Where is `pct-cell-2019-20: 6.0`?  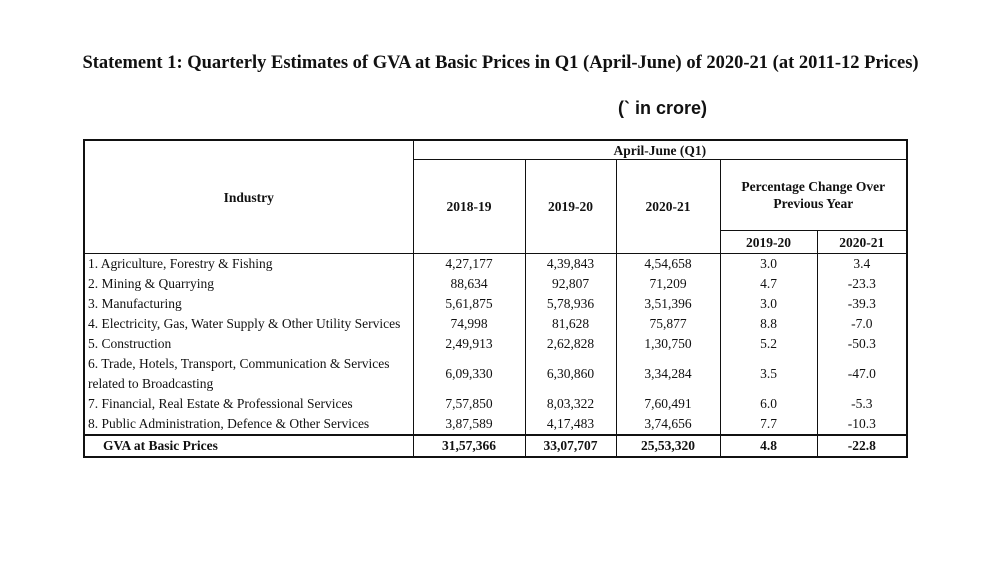 pct-cell-2019-20: 6.0 is located at coordinates (768, 404).